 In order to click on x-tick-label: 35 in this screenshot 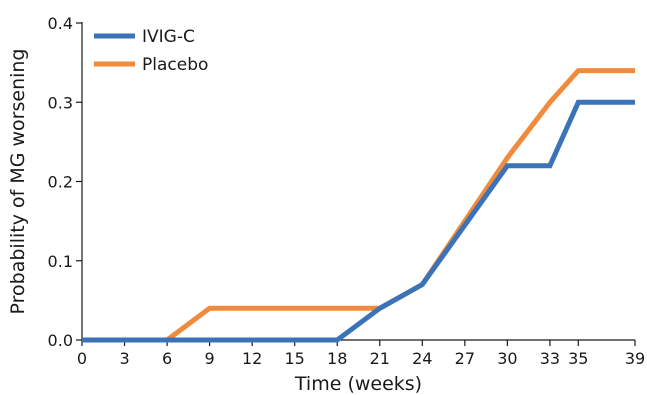, I will do `click(578, 358)`.